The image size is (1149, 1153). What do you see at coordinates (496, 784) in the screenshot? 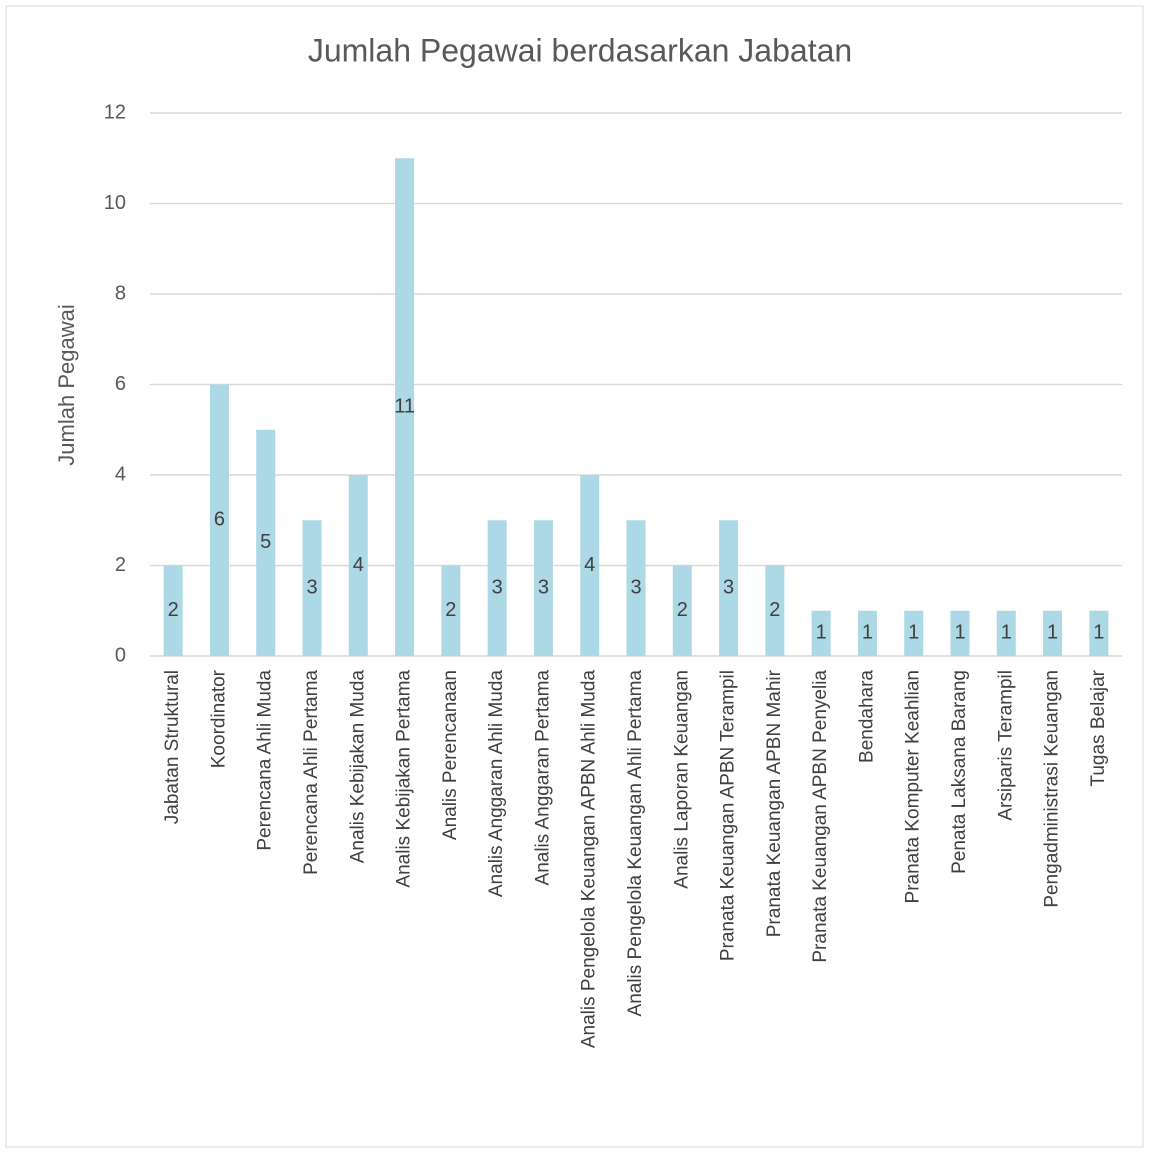
I see `x-tick-label: Analis Anggaran Ahli Muda` at bounding box center [496, 784].